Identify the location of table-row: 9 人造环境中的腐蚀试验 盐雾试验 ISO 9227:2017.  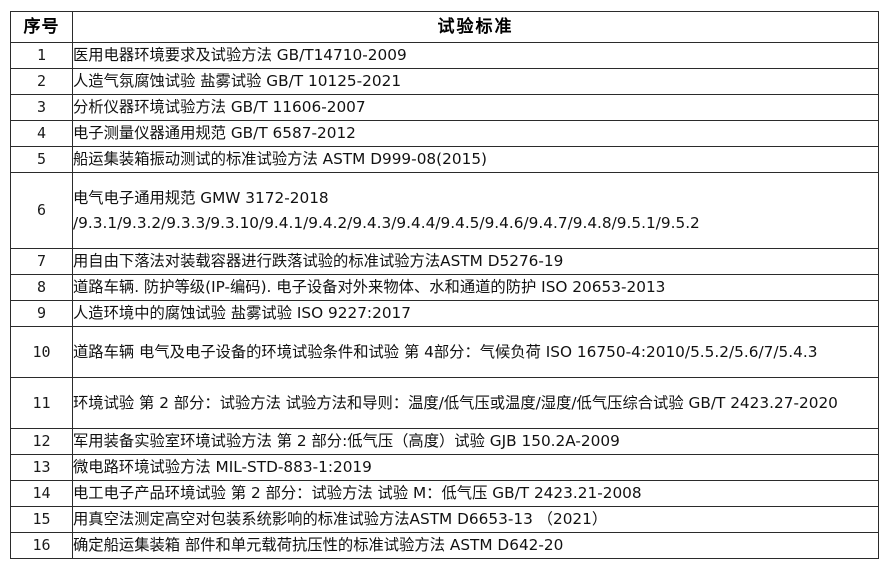
(444, 313).